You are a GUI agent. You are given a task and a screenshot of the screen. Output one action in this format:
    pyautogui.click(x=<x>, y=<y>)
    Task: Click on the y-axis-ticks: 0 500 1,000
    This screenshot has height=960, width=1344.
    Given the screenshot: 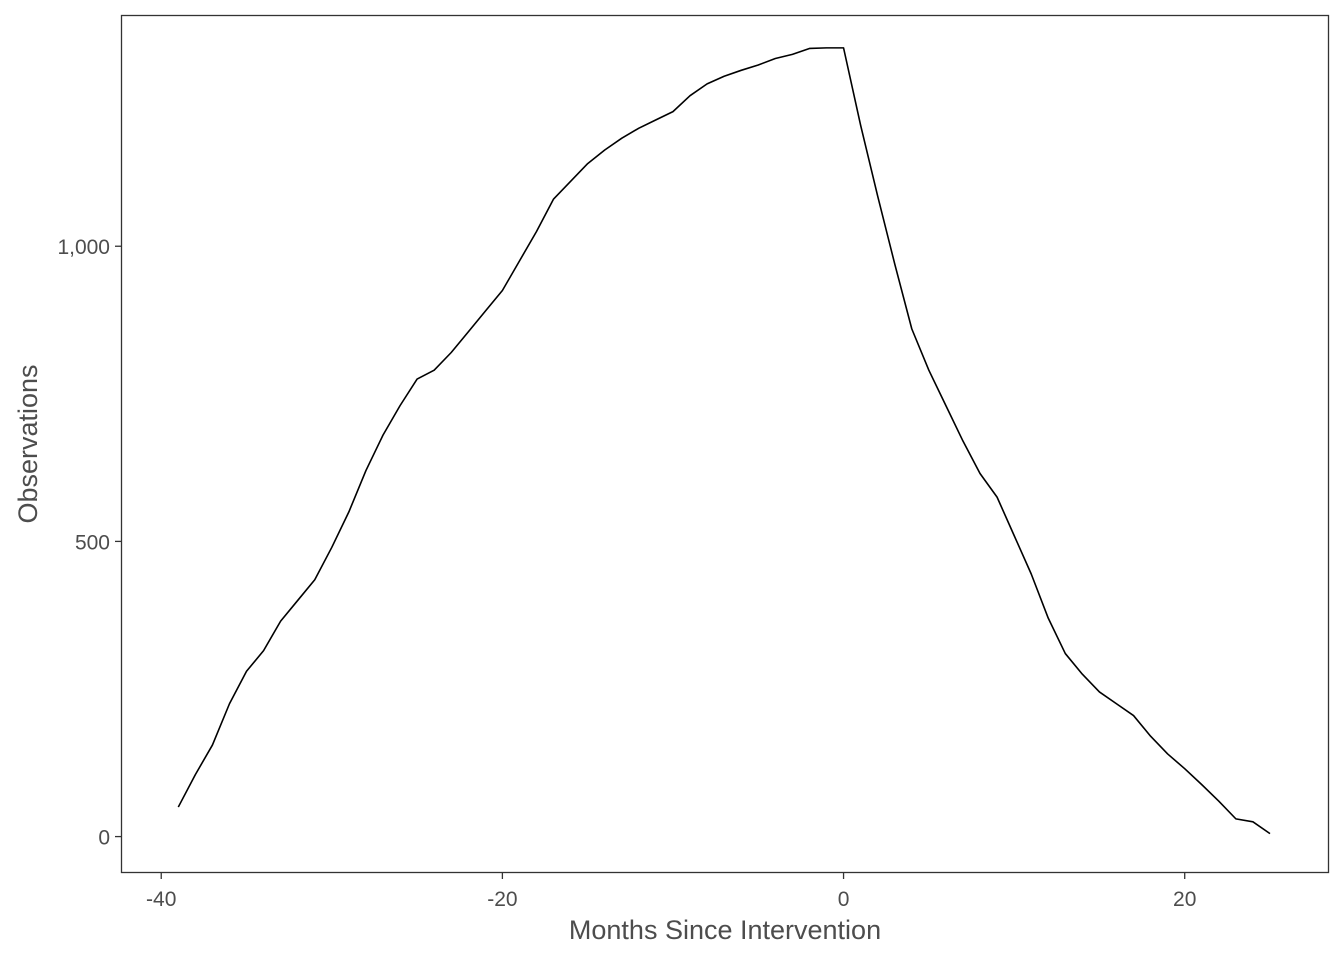 What is the action you would take?
    pyautogui.click(x=89, y=543)
    